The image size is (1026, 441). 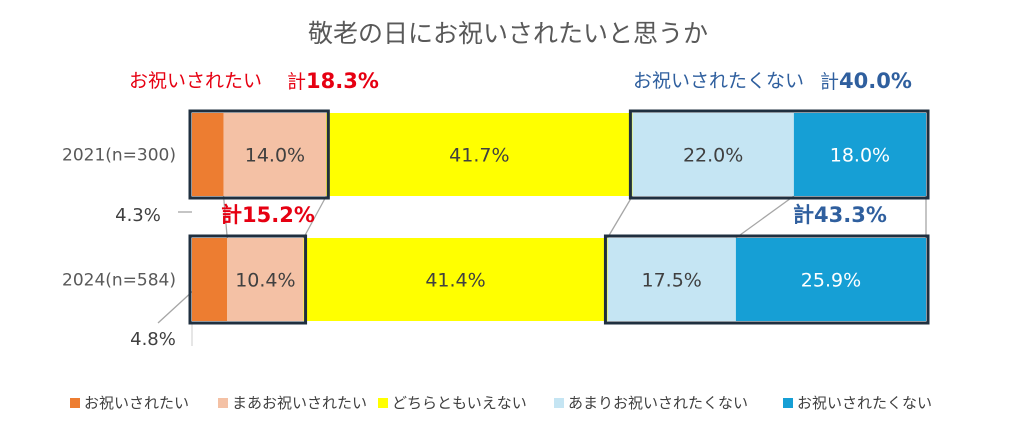 I want to click on want-2021-total-value: 18.3%, so click(x=342, y=81).